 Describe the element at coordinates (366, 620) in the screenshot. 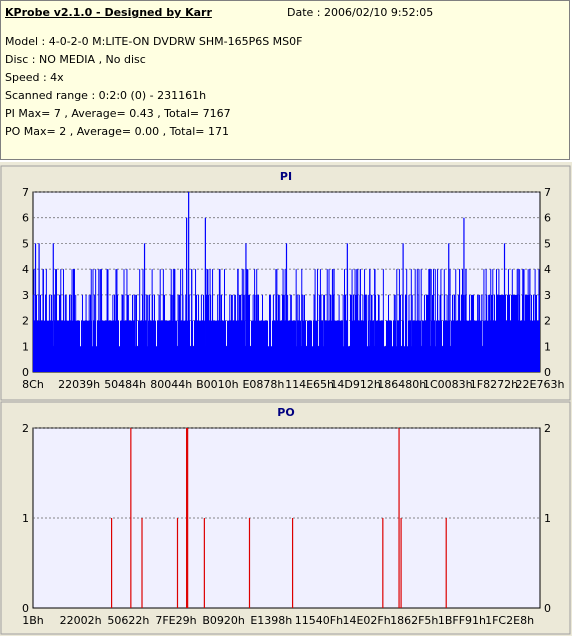

I see `x-tick-label-1-7: 14E02Fh` at that location.